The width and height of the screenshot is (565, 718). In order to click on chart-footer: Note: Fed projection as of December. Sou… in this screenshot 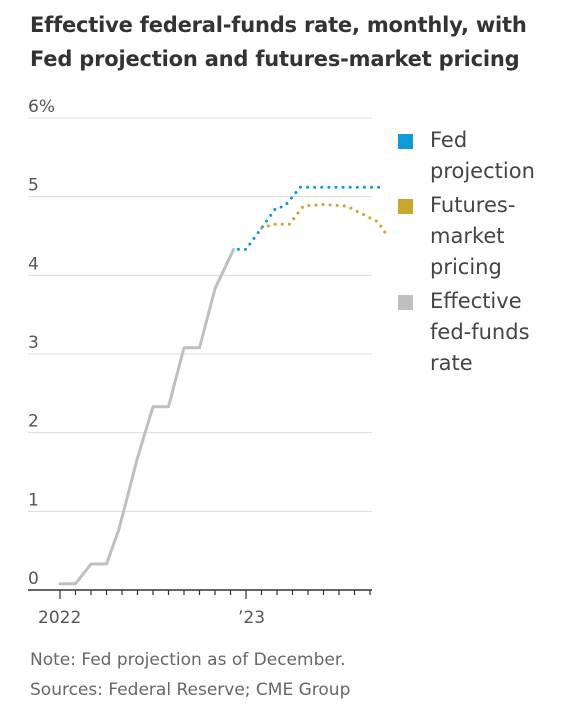, I will do `click(290, 675)`.